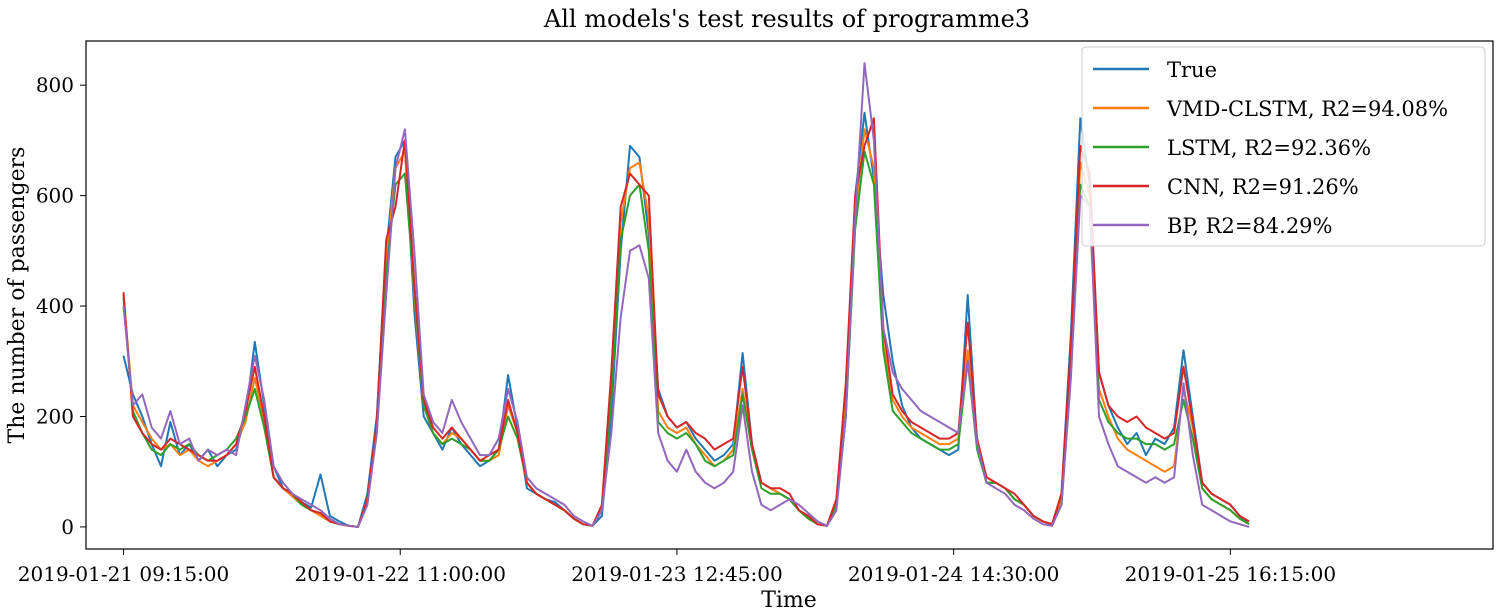  What do you see at coordinates (954, 574) in the screenshot?
I see `x-tick-label-3: 2019-01-24 14:30:00` at bounding box center [954, 574].